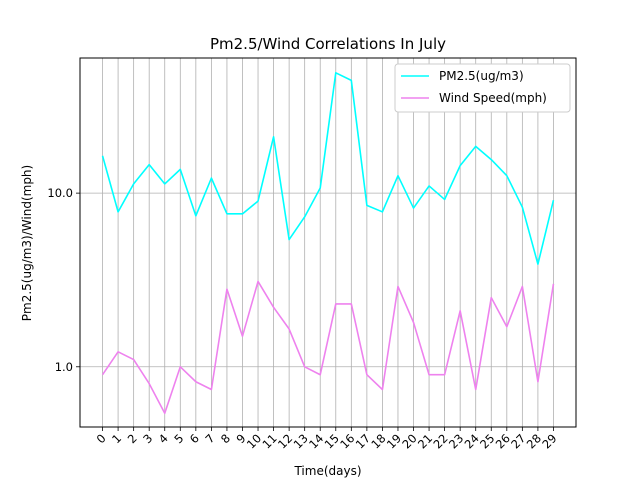 This screenshot has width=640, height=480. Describe the element at coordinates (328, 44) in the screenshot. I see `chart-title: Pm2.5/Wind Correlations In July` at that location.